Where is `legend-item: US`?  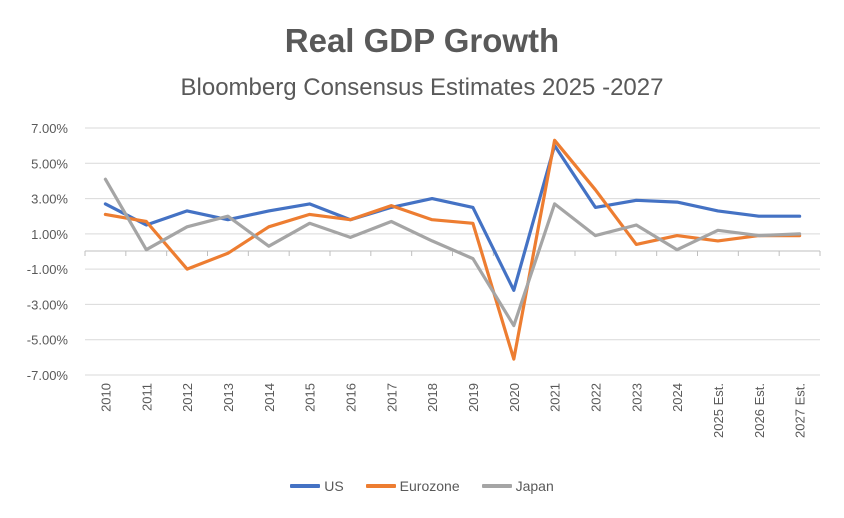 legend-item: US is located at coordinates (317, 486).